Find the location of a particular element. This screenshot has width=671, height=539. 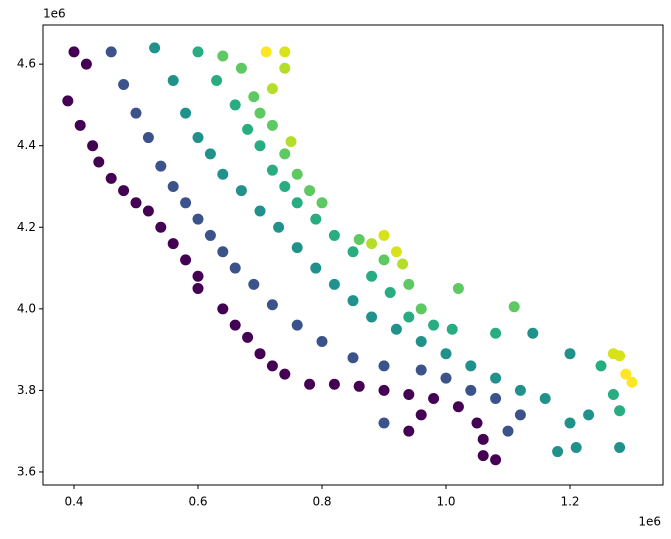

x-tick-label: 0.4 is located at coordinates (73, 502).